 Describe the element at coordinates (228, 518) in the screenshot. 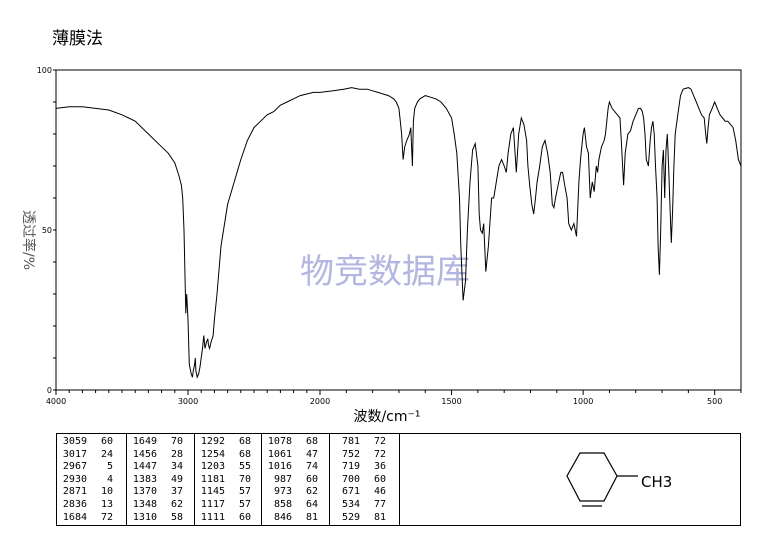

I see `peak-row: 1111 60` at that location.